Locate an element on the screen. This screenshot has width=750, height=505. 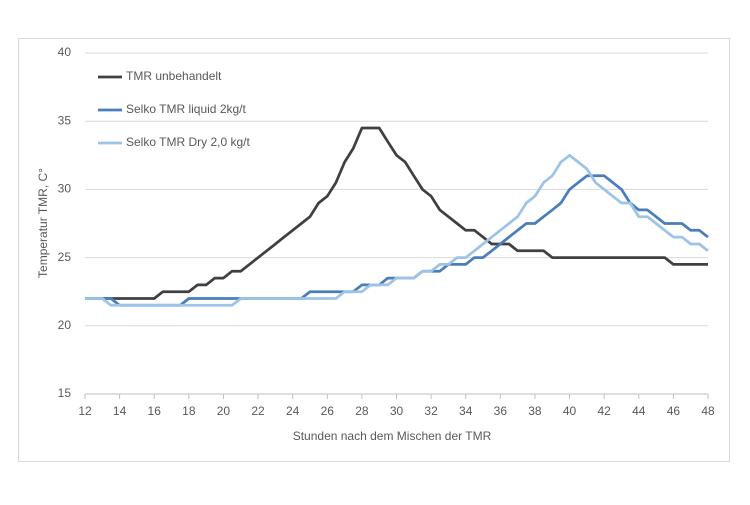
y-axis-label: Temperatur TMR, C° is located at coordinates (43, 223).